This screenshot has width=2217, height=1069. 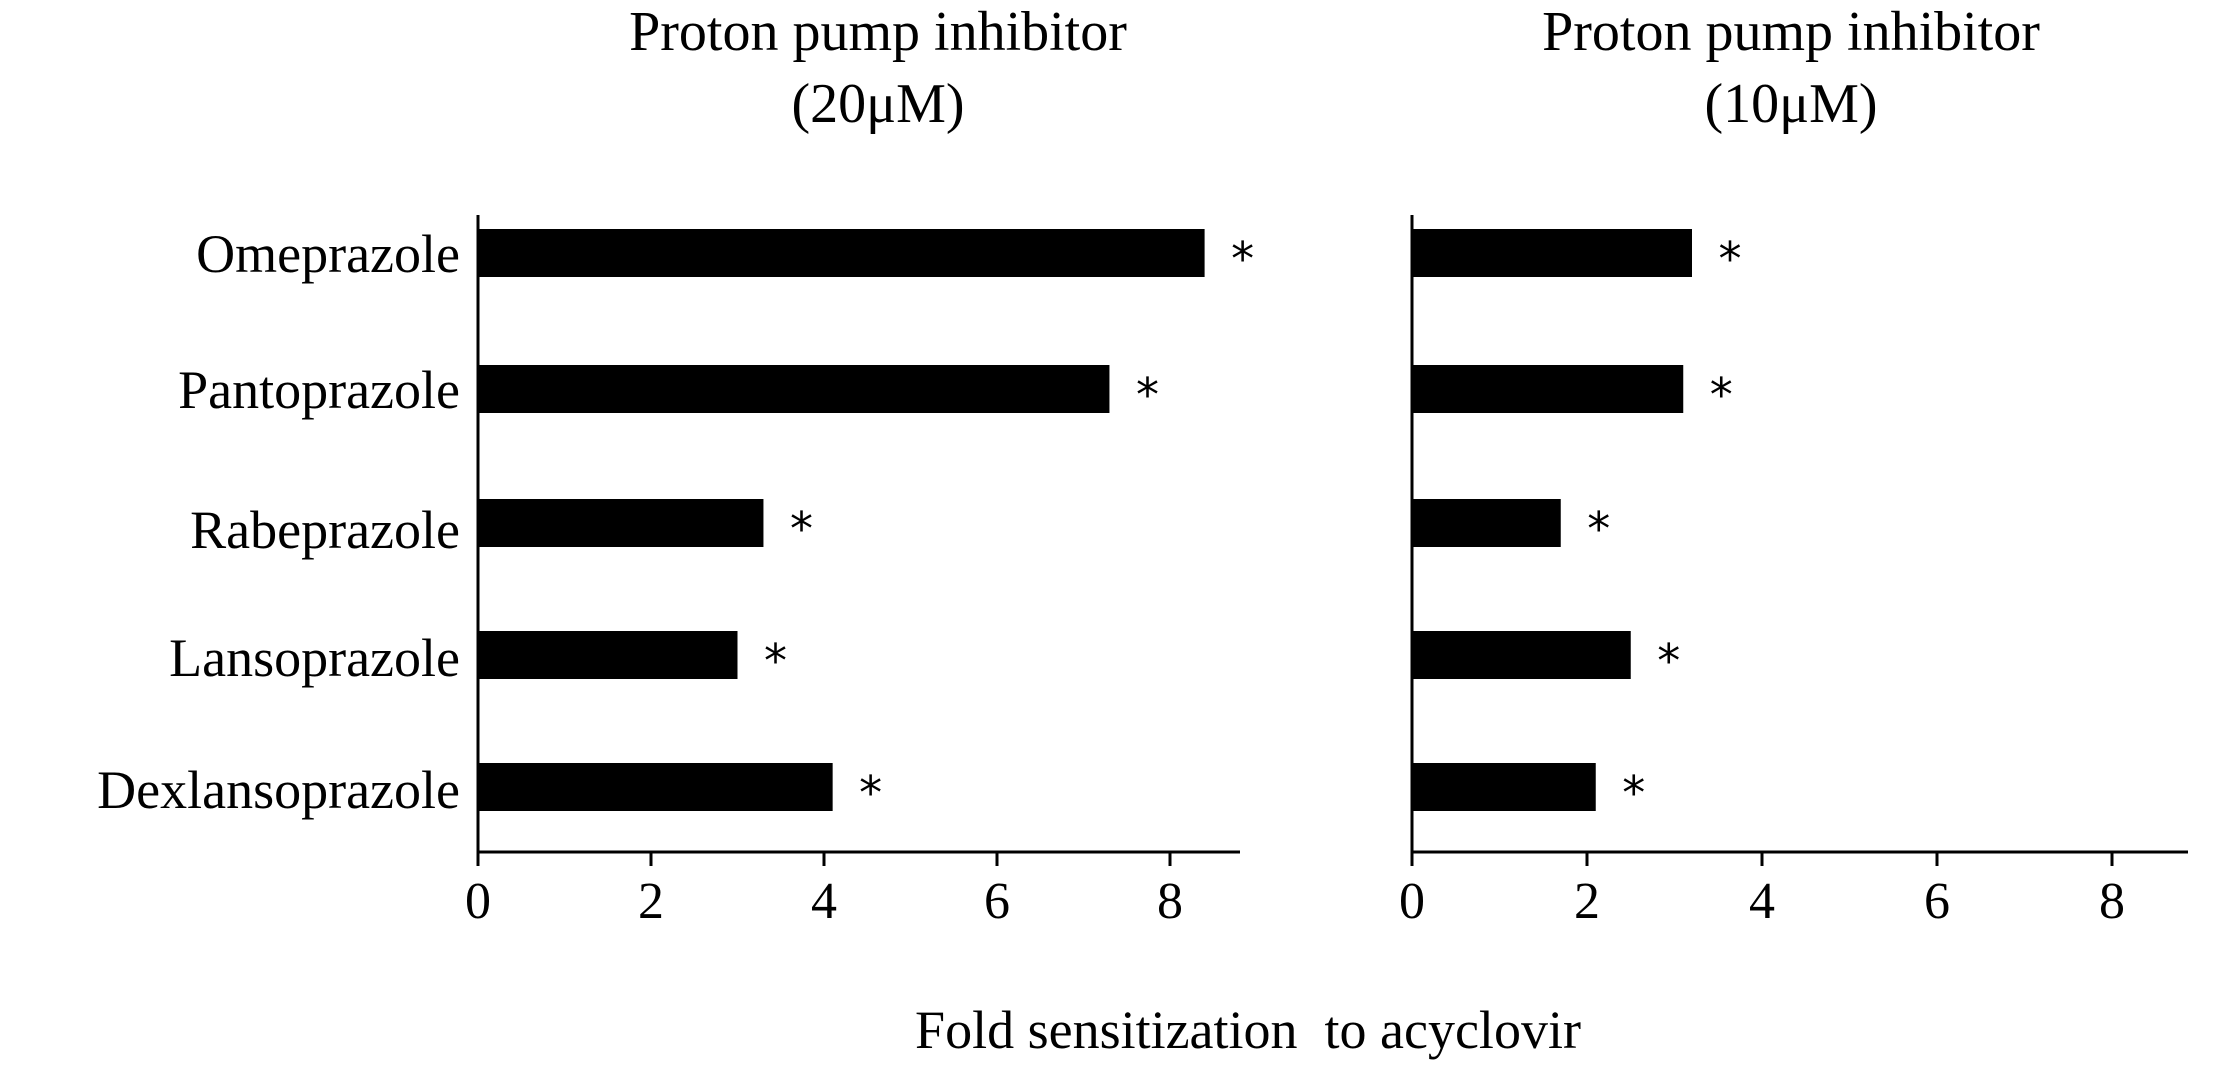 What do you see at coordinates (314, 658) in the screenshot?
I see `category-label: Lansoprazole` at bounding box center [314, 658].